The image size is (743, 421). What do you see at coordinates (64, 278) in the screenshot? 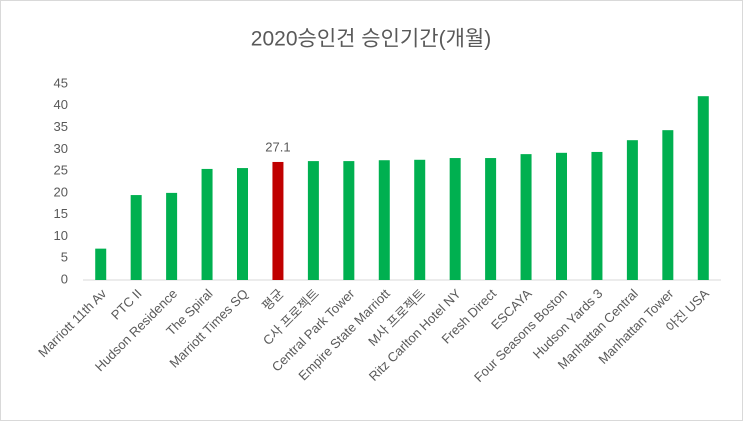
I see `y-tick-label: 0` at bounding box center [64, 278].